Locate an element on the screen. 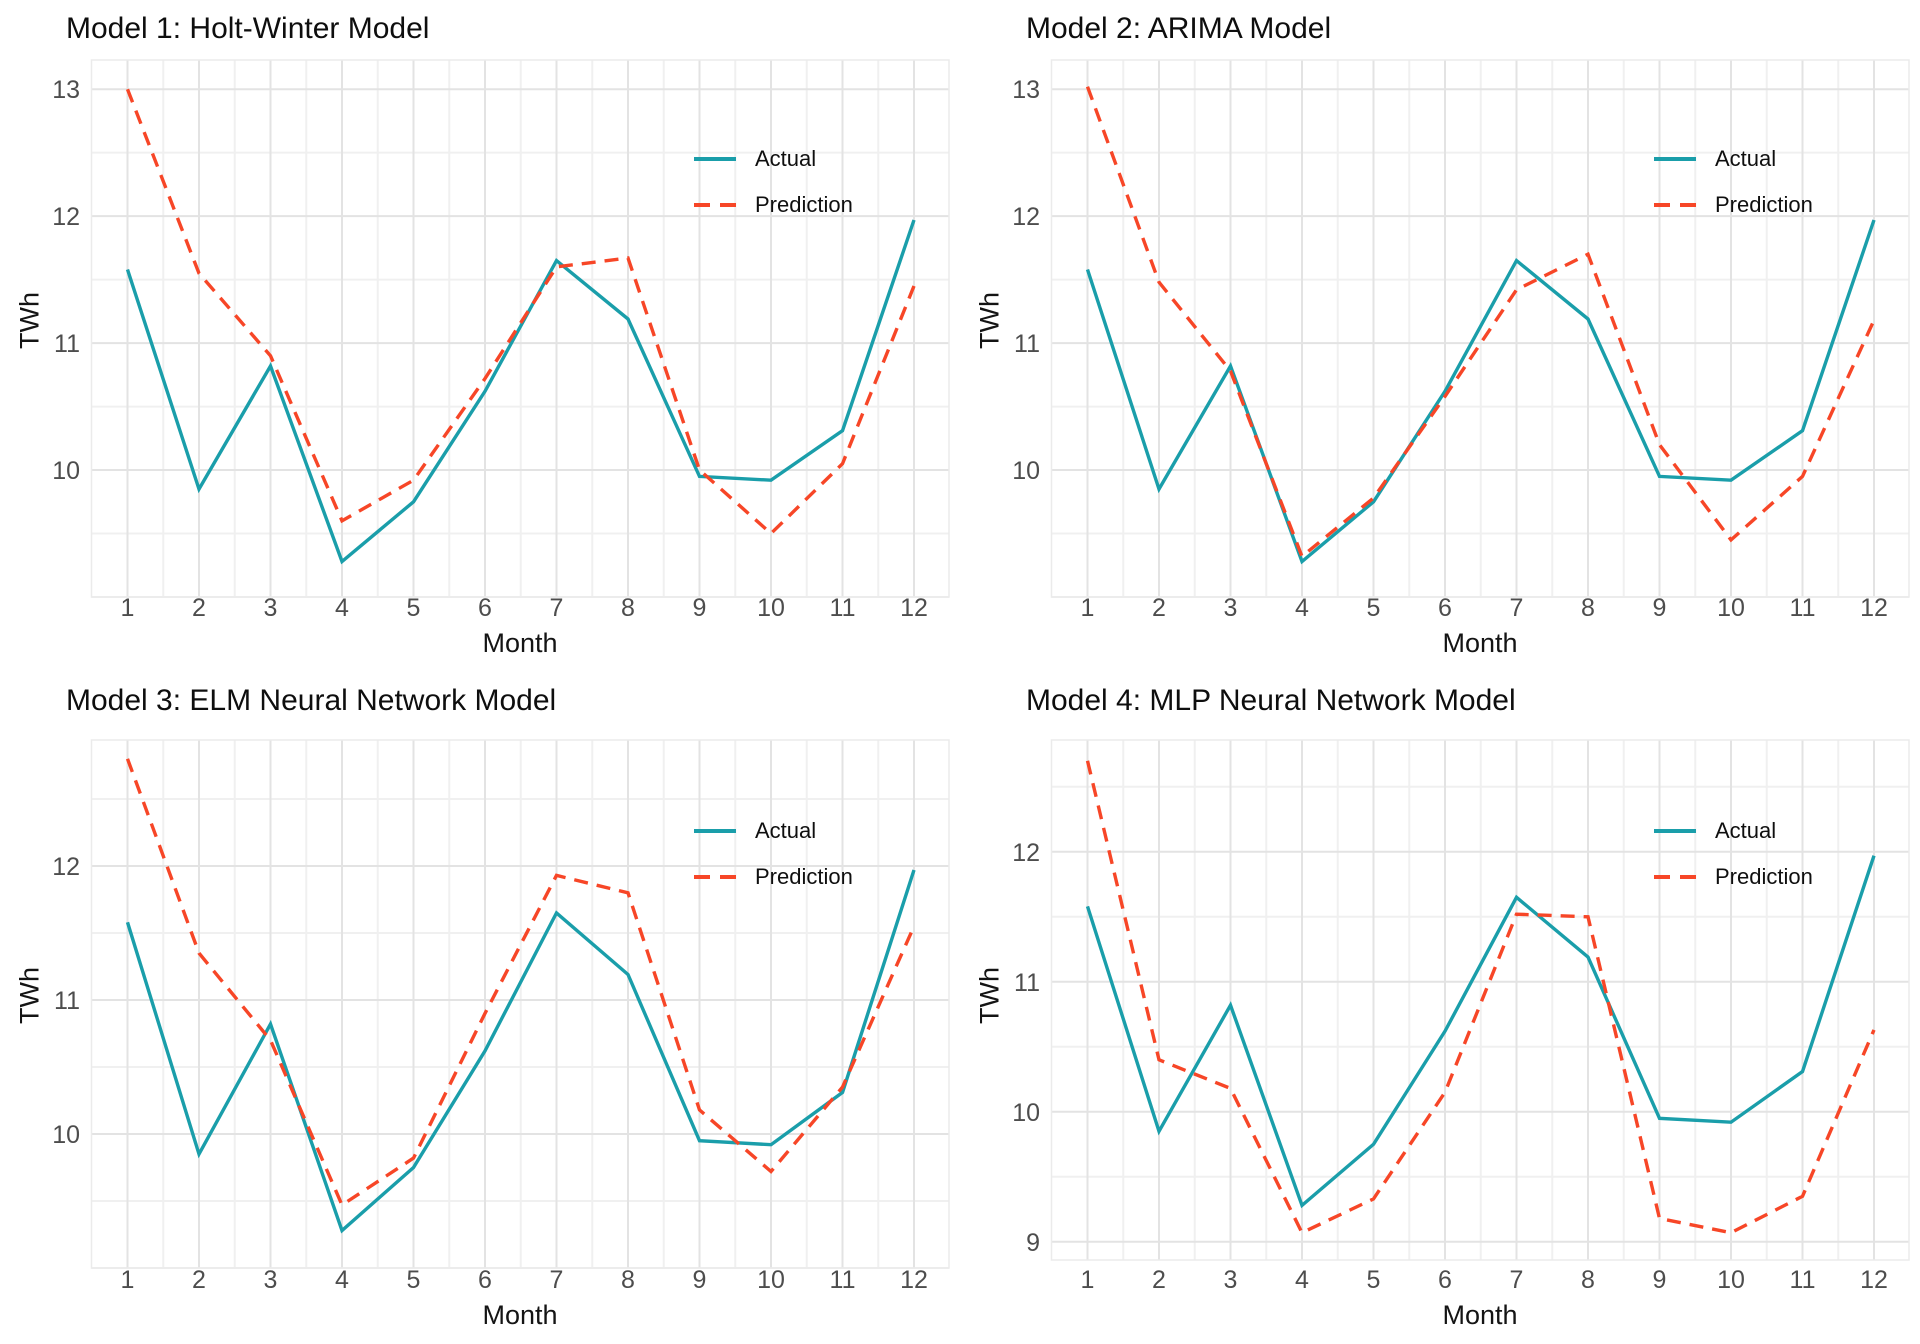  page-title: Model 1: Holt-Winter Model is located at coordinates (248, 28).